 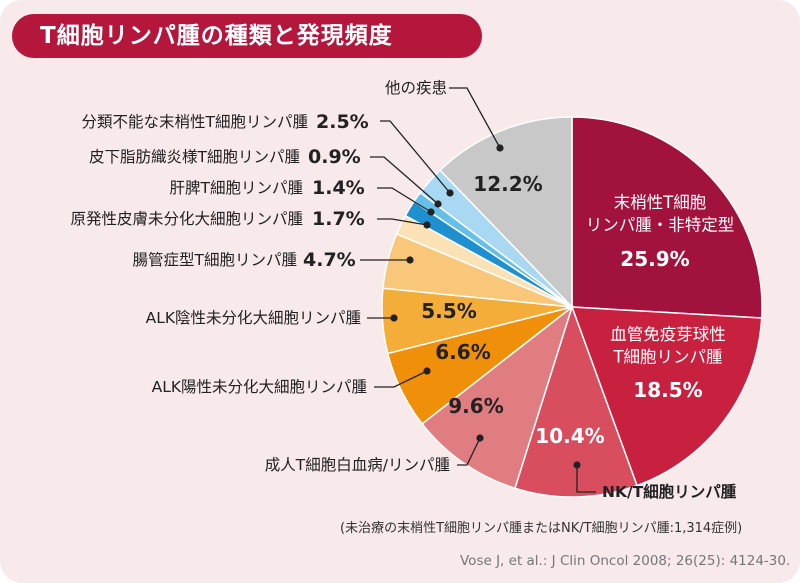 What do you see at coordinates (569, 436) in the screenshot?
I see `slice-value-label: 10.4%` at bounding box center [569, 436].